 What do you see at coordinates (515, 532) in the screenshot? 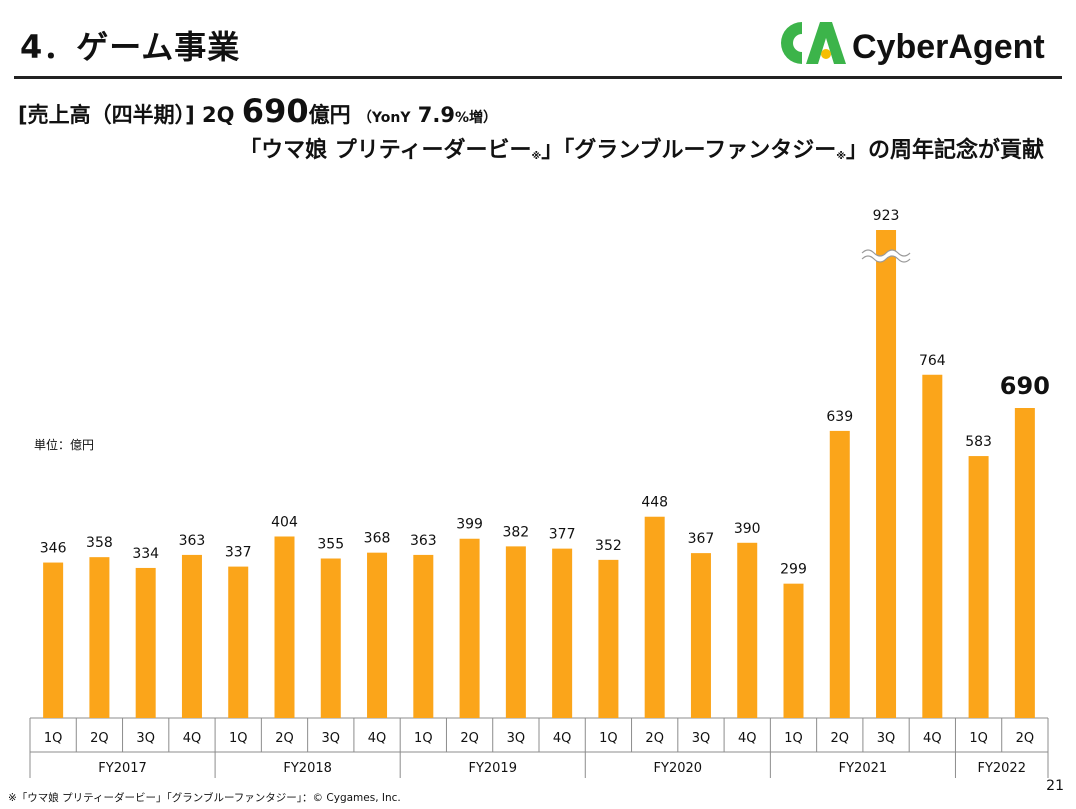
I see `data-label-11: 382` at bounding box center [515, 532].